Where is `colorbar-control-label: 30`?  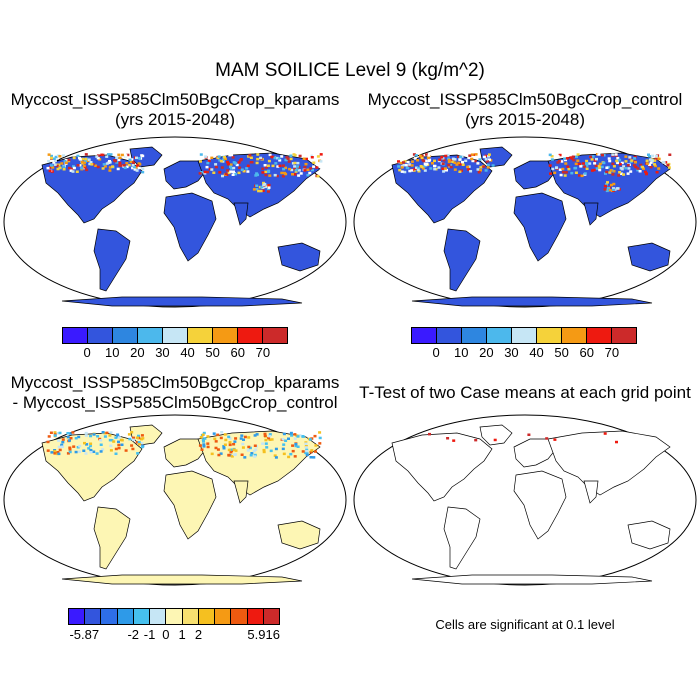 colorbar-control-label: 30 is located at coordinates (511, 352).